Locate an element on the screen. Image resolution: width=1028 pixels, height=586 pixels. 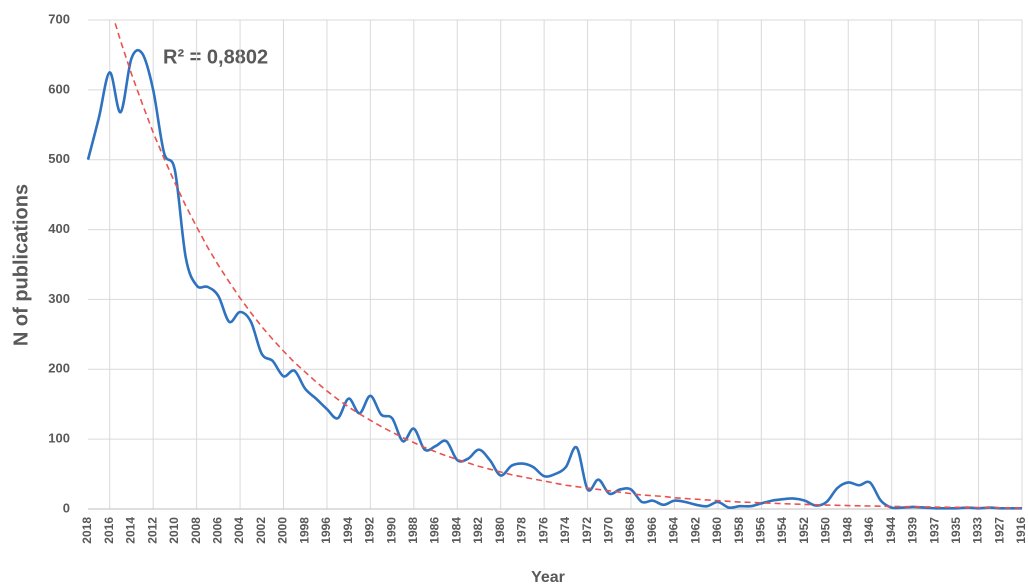
x-tick-label: 2016 is located at coordinates (109, 530).